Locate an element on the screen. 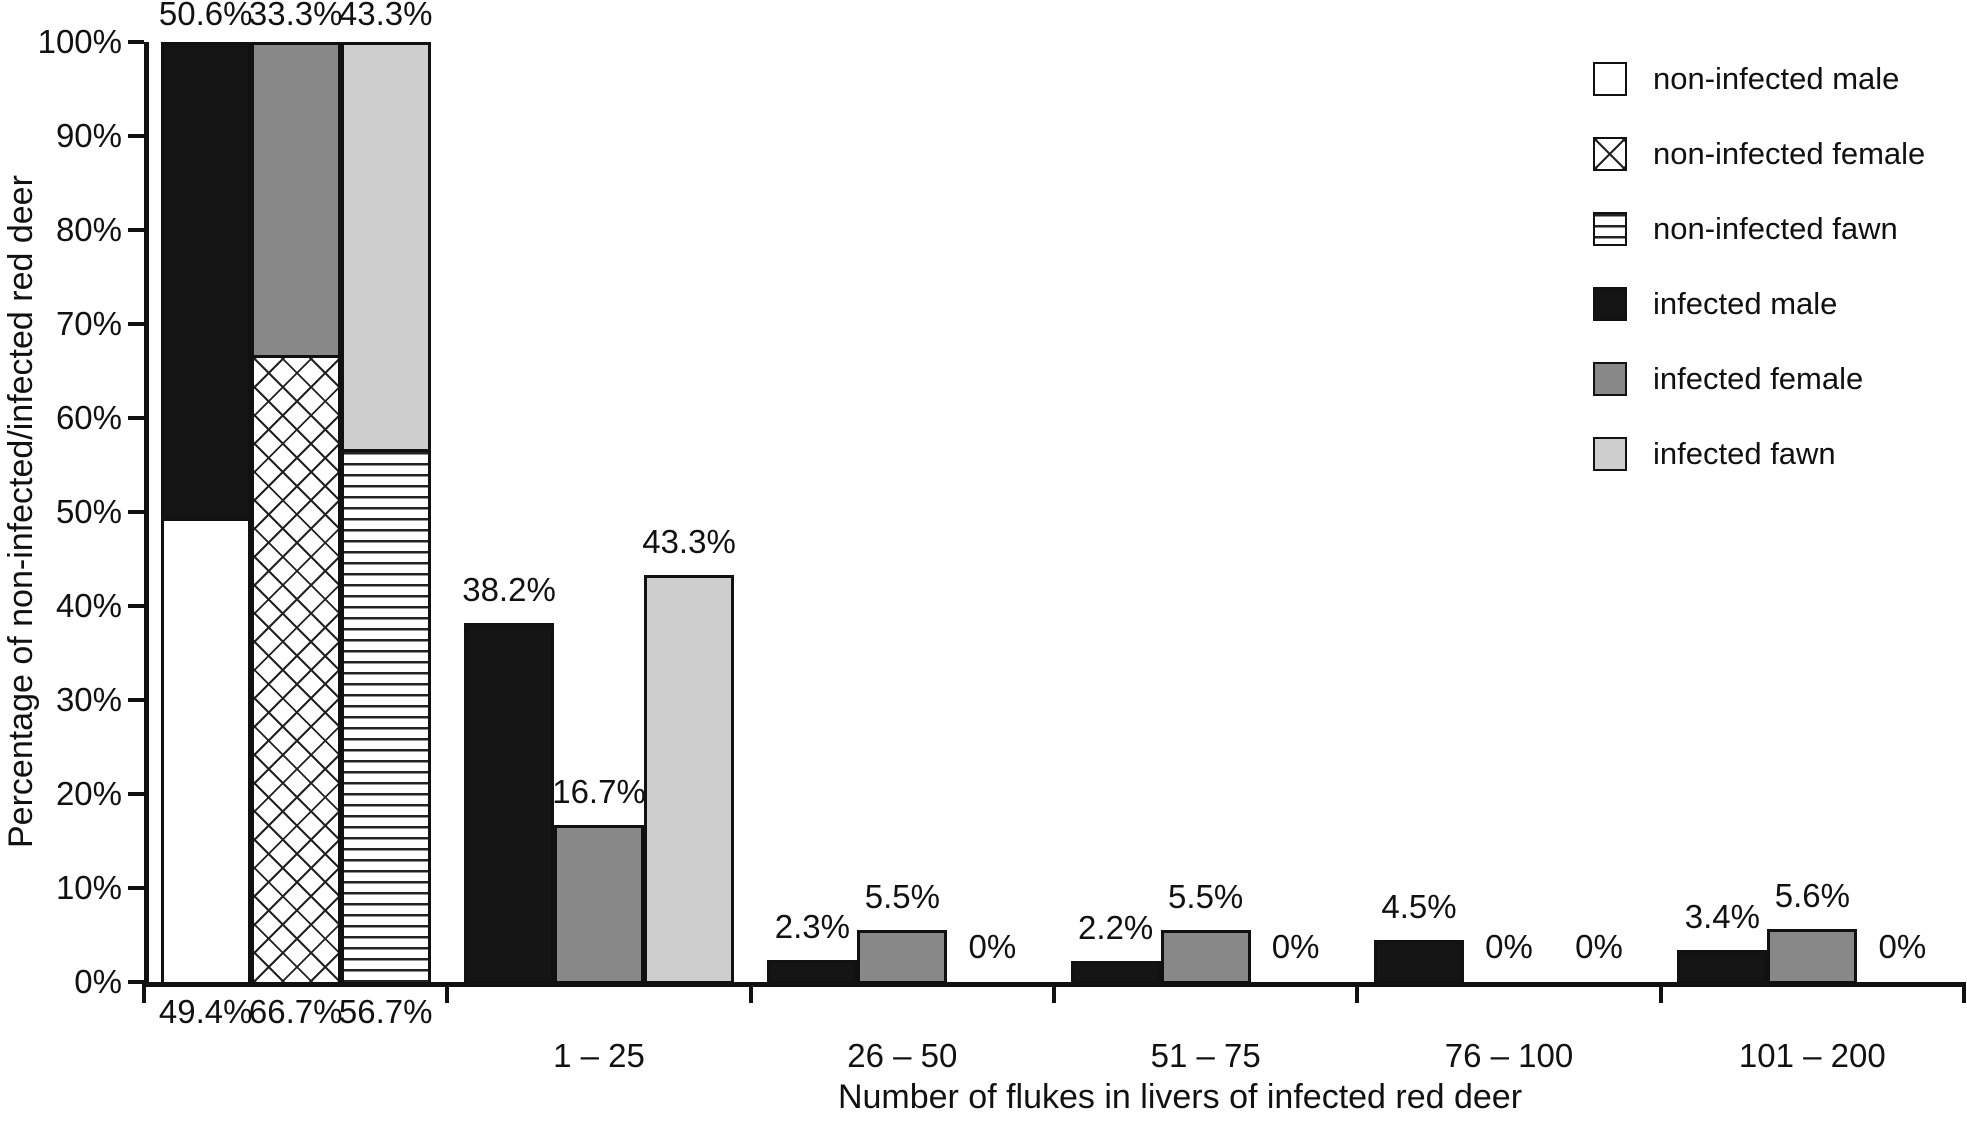  y-tick-label: 80% is located at coordinates (88, 229).